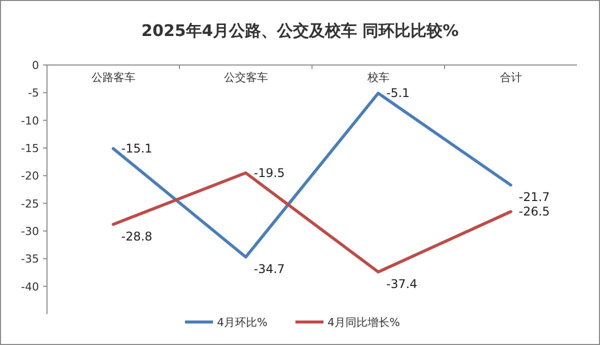 Image resolution: width=600 pixels, height=345 pixels. What do you see at coordinates (33, 93) in the screenshot?
I see `y-tick-label: -5` at bounding box center [33, 93].